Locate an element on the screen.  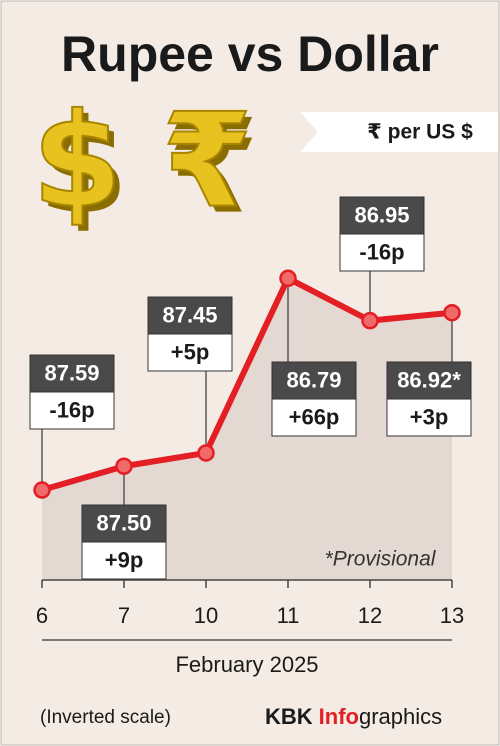
credit-part: graphics is located at coordinates (400, 716).